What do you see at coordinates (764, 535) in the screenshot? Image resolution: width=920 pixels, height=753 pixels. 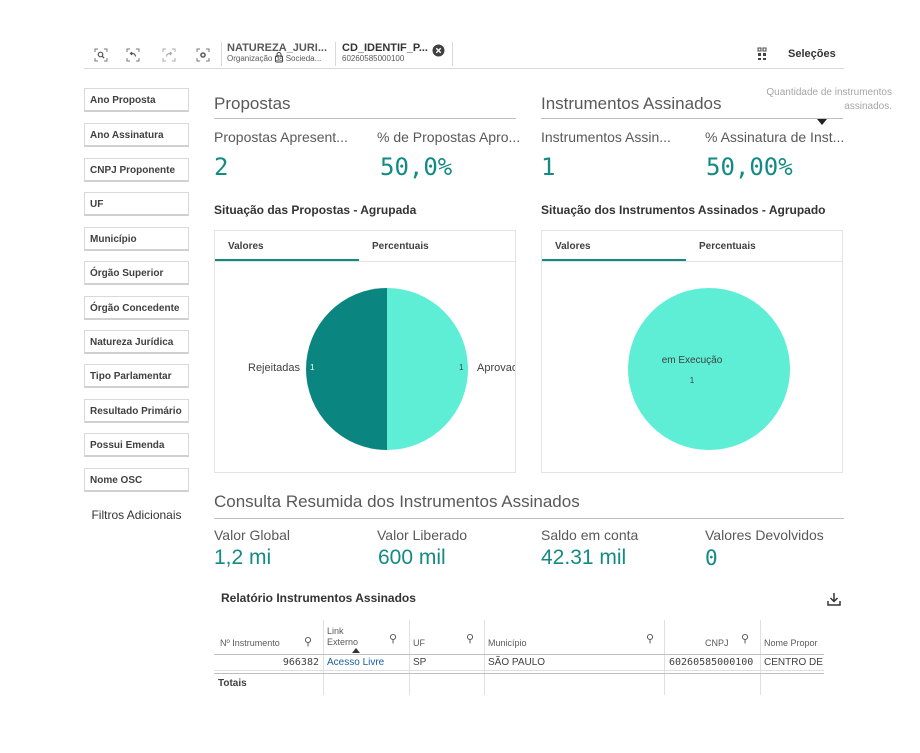 I see `valores-devolvidos-label: Valores Devolvidos` at bounding box center [764, 535].